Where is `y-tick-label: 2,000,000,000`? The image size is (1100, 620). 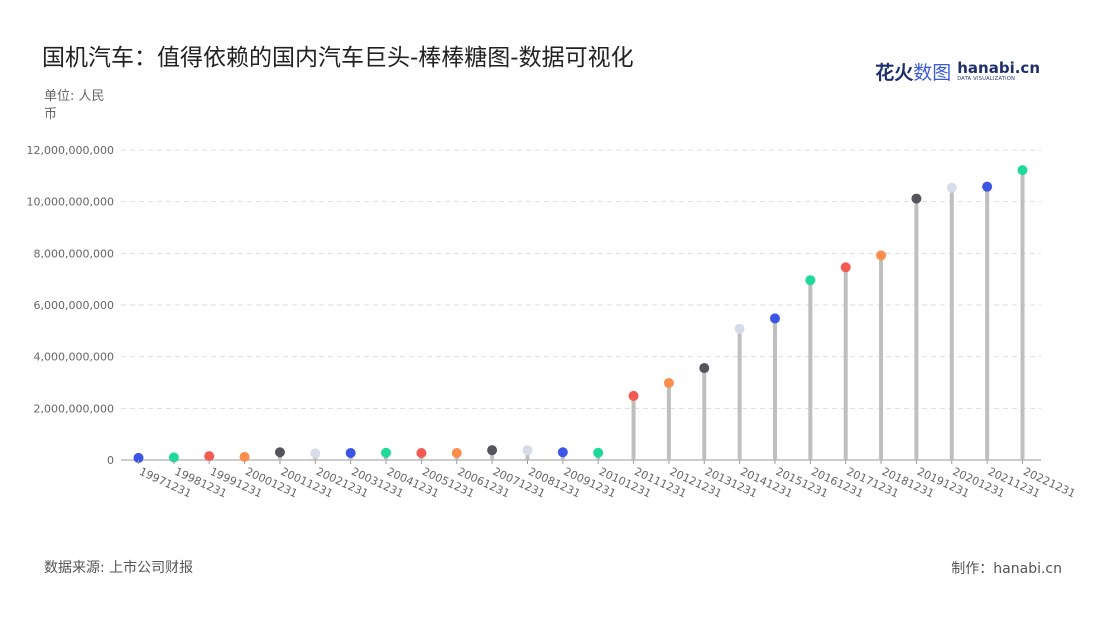 y-tick-label: 2,000,000,000 is located at coordinates (74, 408).